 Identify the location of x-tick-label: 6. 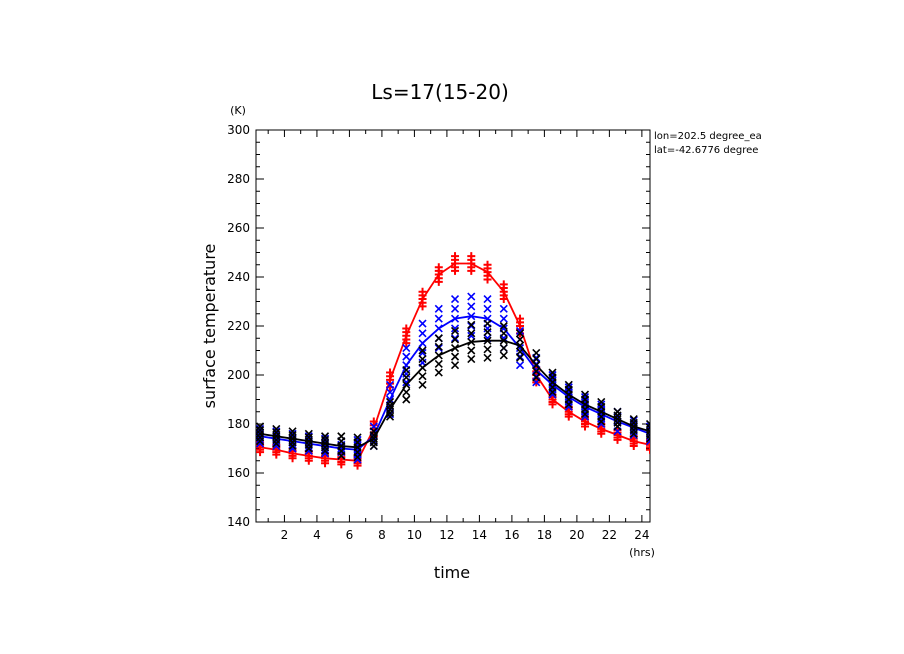
(350, 535).